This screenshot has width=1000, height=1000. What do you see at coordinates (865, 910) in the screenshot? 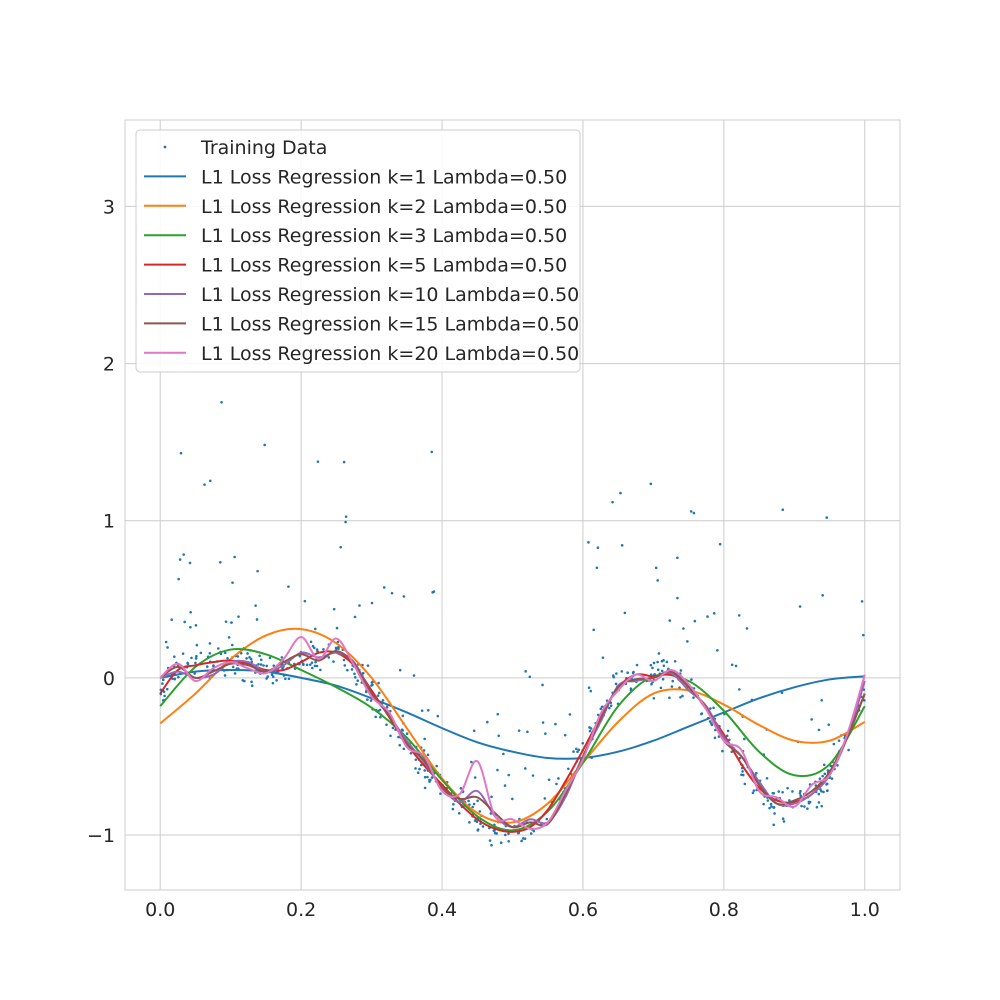
I see `x-tick-label: 1.0` at bounding box center [865, 910].